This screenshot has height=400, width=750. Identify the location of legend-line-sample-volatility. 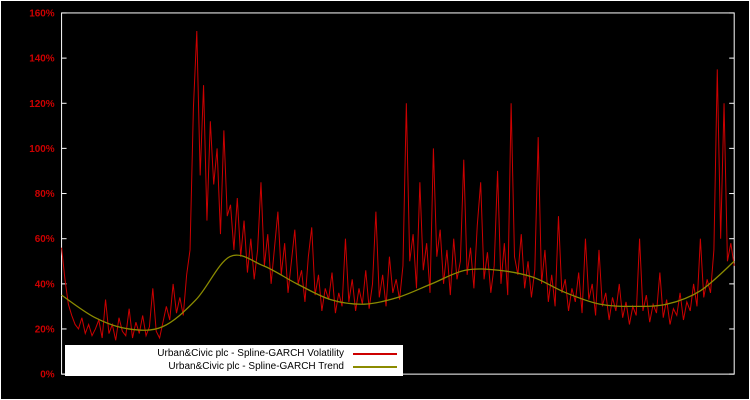
(375, 353).